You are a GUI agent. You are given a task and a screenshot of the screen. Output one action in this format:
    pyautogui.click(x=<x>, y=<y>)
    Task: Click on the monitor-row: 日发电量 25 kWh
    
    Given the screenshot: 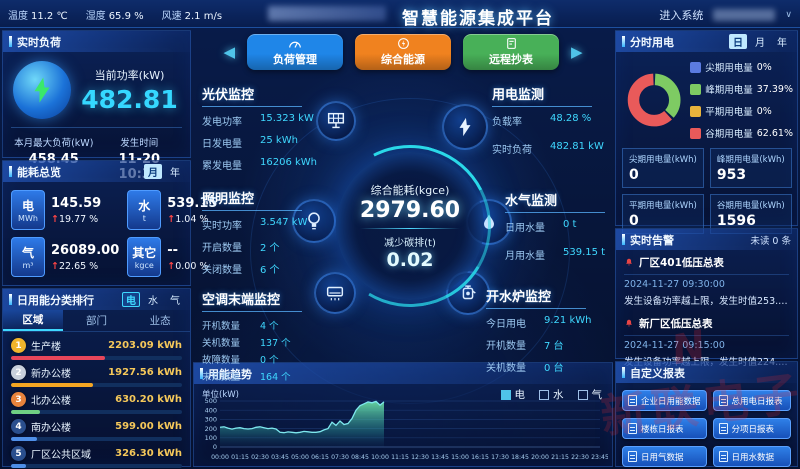 What is the action you would take?
    pyautogui.click(x=268, y=142)
    